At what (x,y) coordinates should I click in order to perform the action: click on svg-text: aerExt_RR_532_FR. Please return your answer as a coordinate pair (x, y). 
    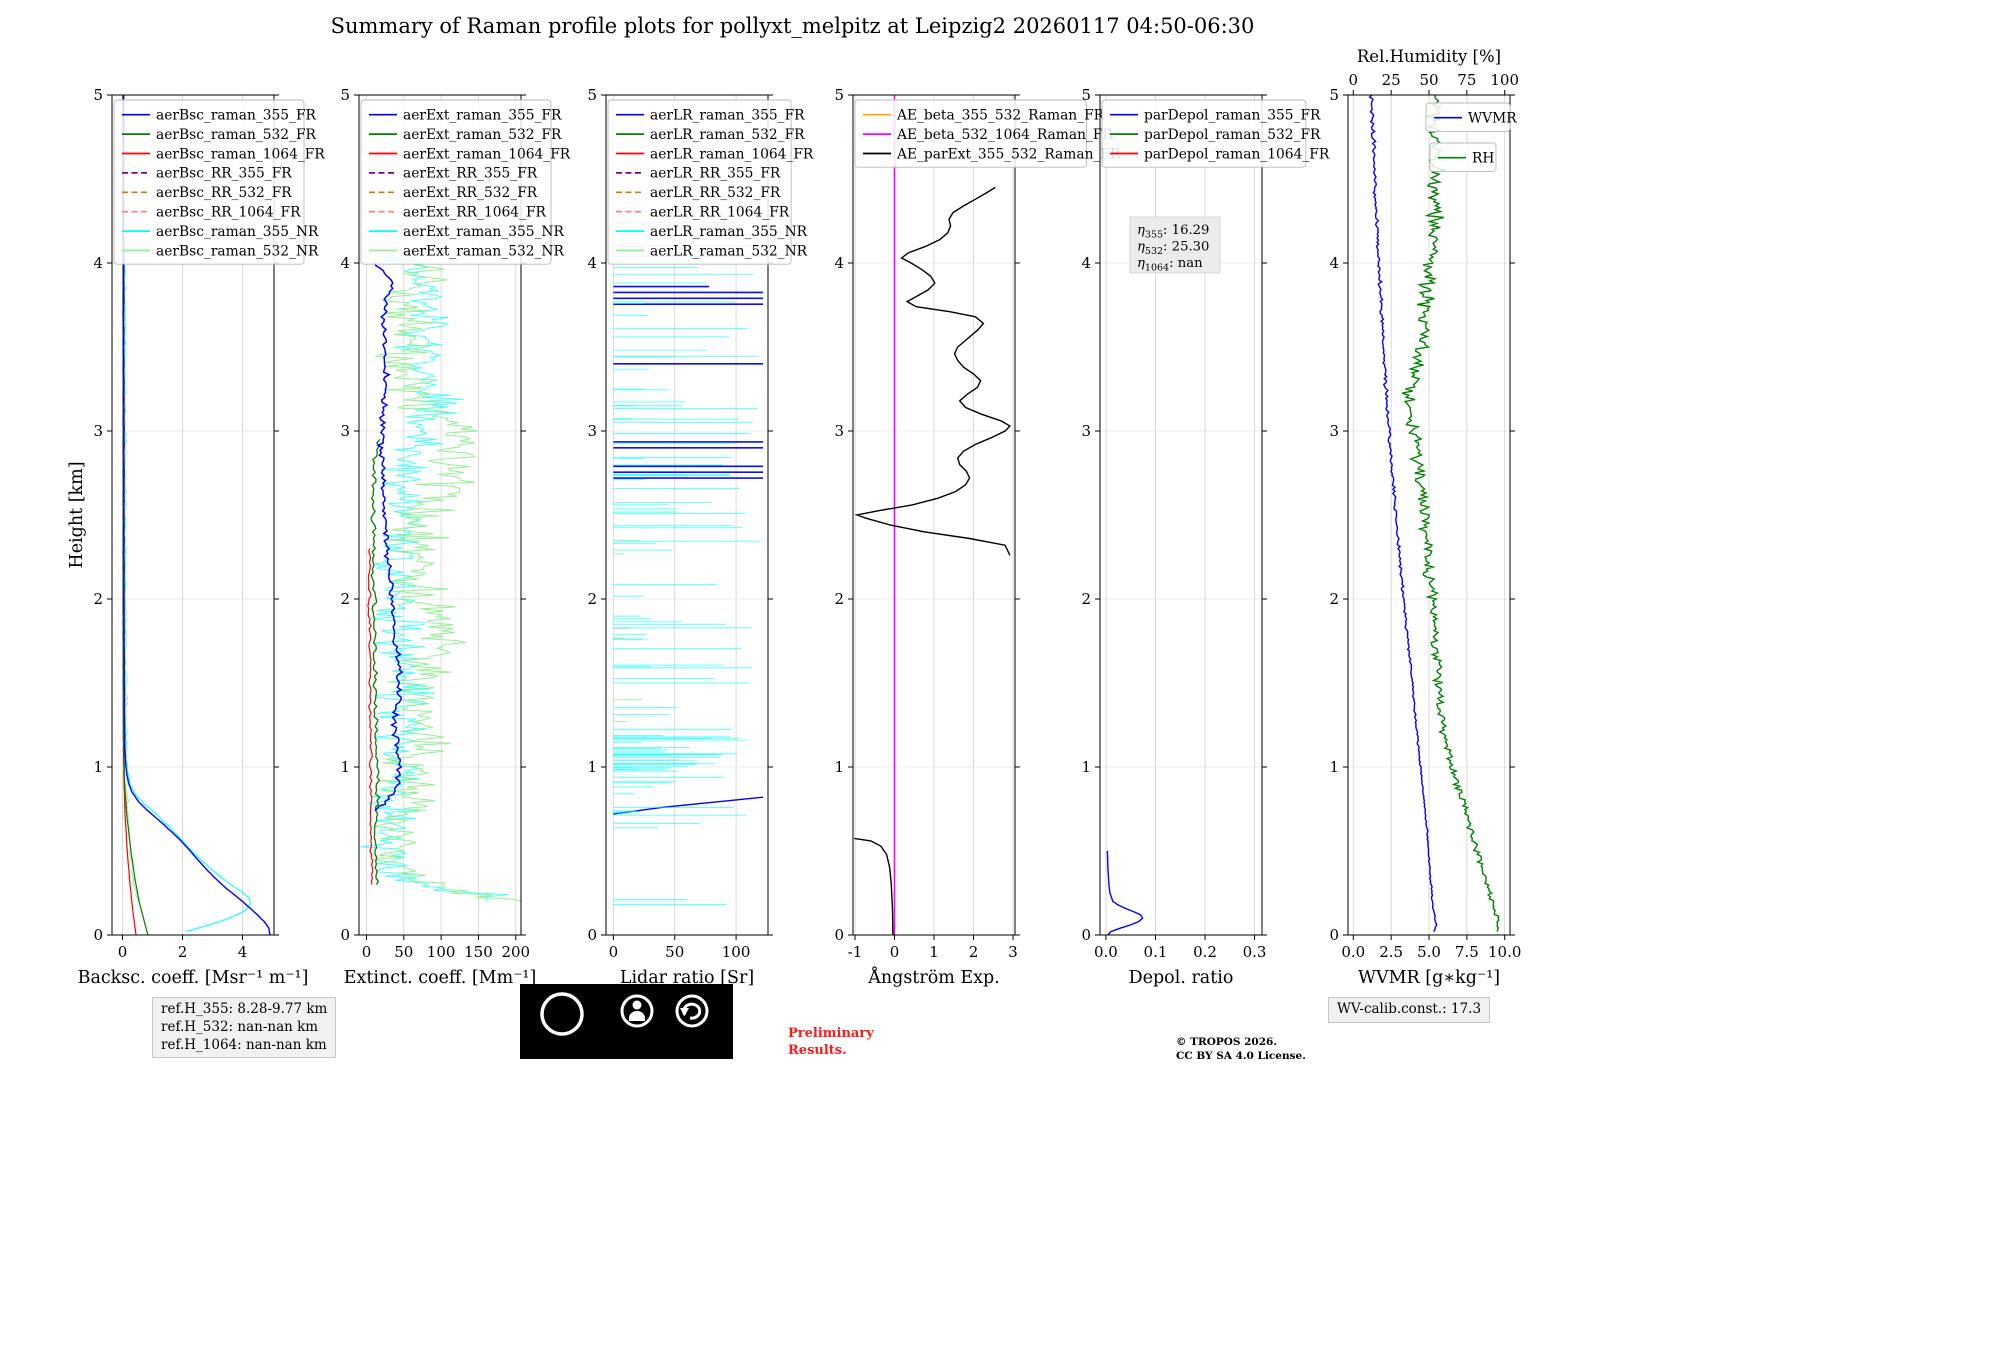
    Looking at the image, I should click on (470, 193).